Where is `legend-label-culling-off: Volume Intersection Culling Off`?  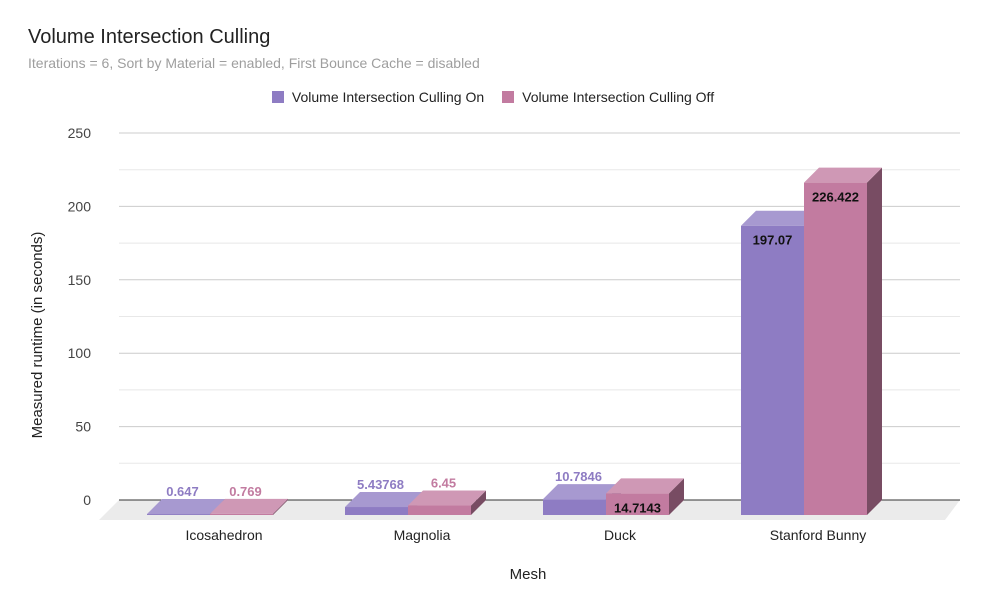 legend-label-culling-off: Volume Intersection Culling Off is located at coordinates (618, 97).